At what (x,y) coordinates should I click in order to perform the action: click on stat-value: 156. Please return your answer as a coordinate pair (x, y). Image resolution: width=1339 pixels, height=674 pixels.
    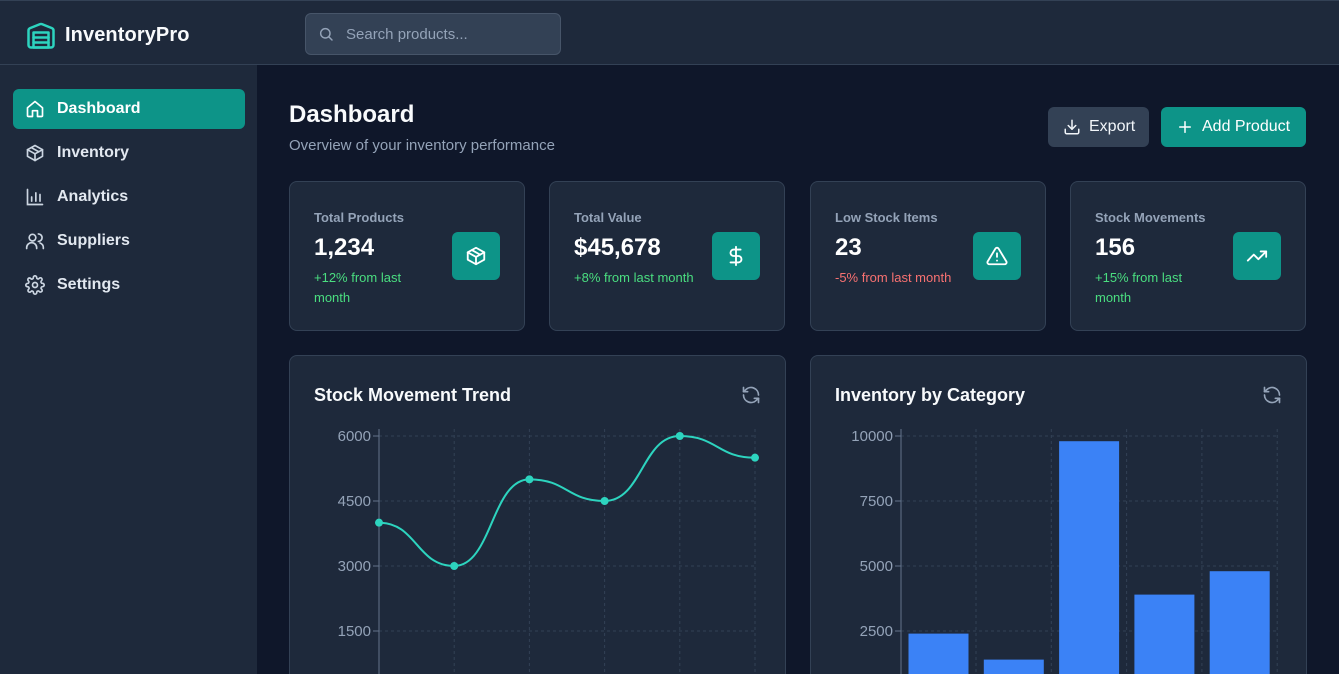
    Looking at the image, I should click on (1115, 247).